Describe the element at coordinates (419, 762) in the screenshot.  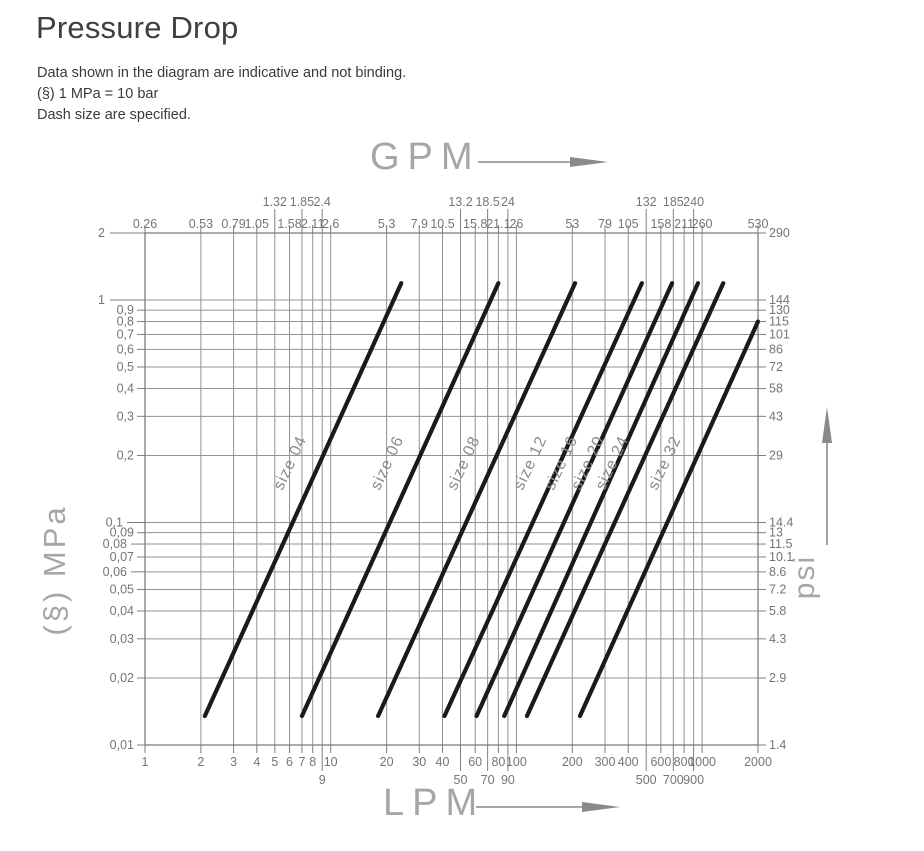
I see `svg-text: 30` at that location.